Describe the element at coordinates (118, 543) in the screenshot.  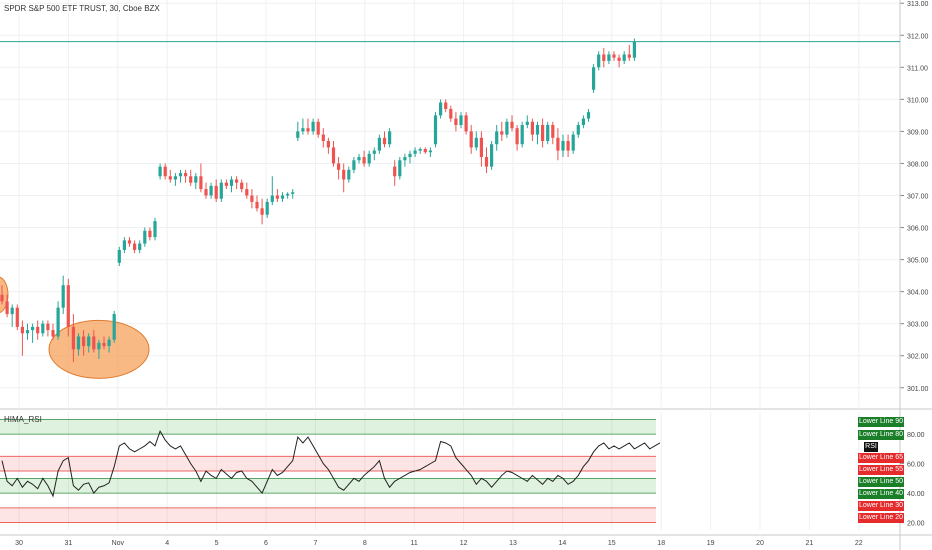
I see `time-tick-label: Nov` at that location.